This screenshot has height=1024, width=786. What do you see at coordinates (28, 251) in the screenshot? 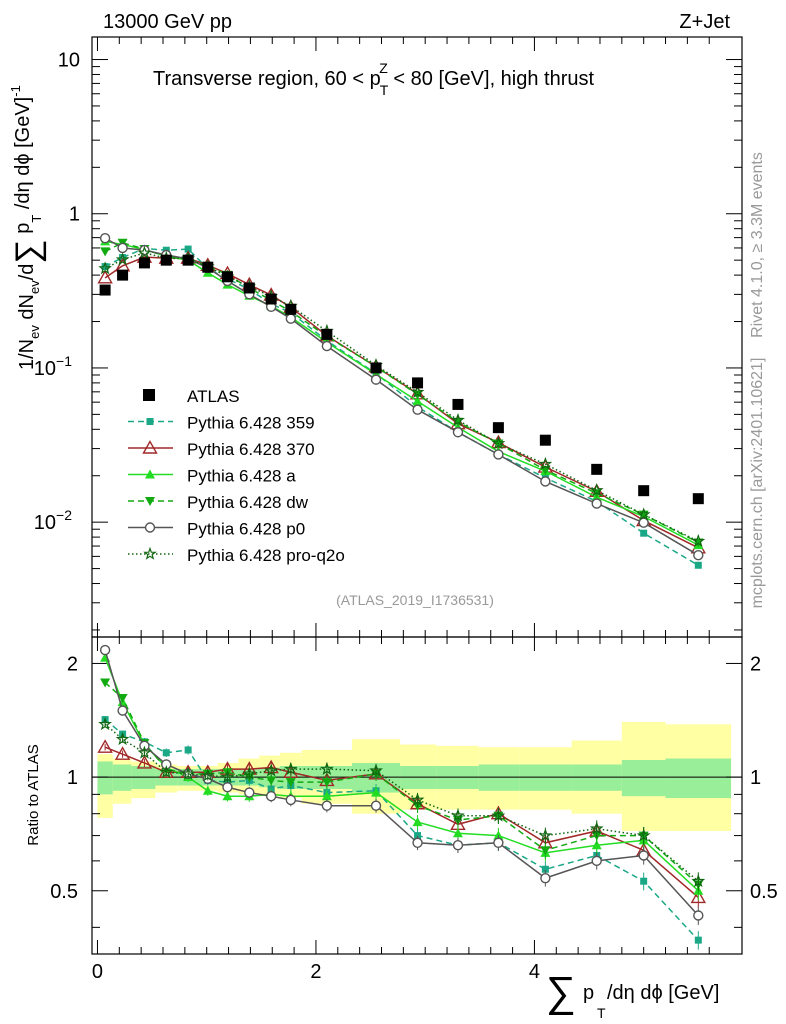
I see `ylabel-sum: ∑` at bounding box center [28, 251].